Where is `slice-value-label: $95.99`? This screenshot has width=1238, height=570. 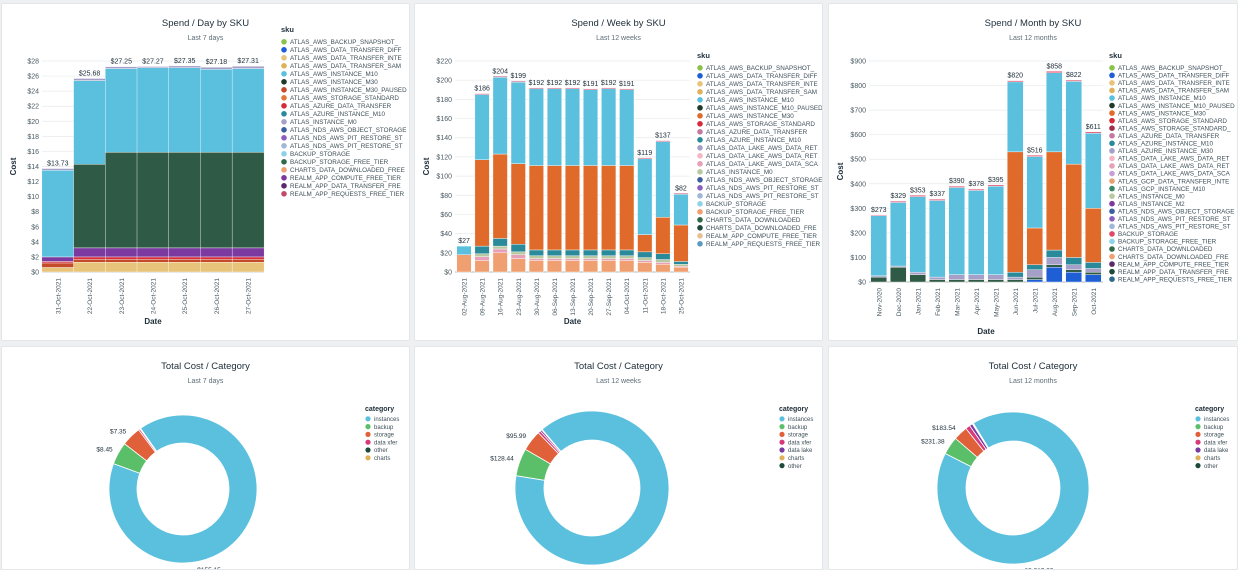 slice-value-label: $95.99 is located at coordinates (516, 436).